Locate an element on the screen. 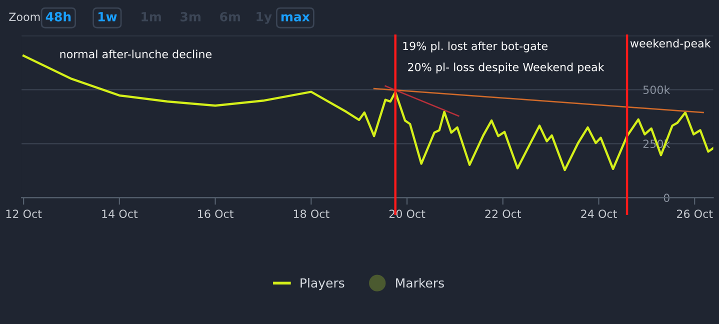 The width and height of the screenshot is (719, 324). y-tick-label: 500k is located at coordinates (656, 89).